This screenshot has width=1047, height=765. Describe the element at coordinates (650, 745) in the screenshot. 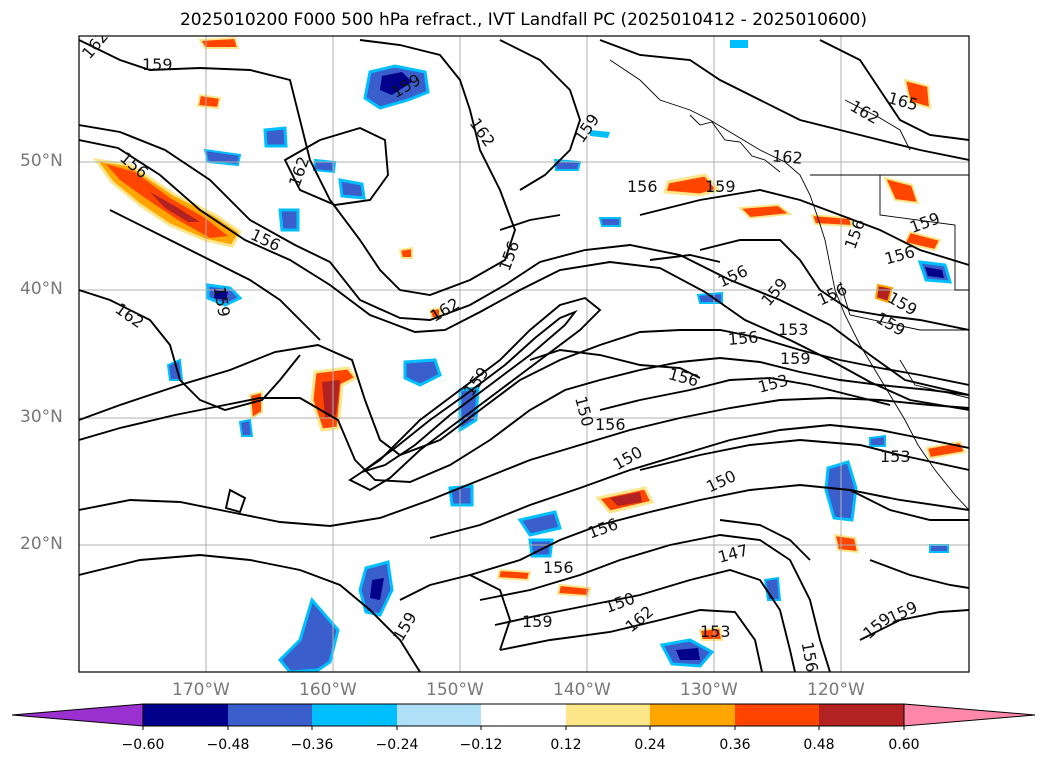

I see `colorbar-tick-label: 0.24` at that location.